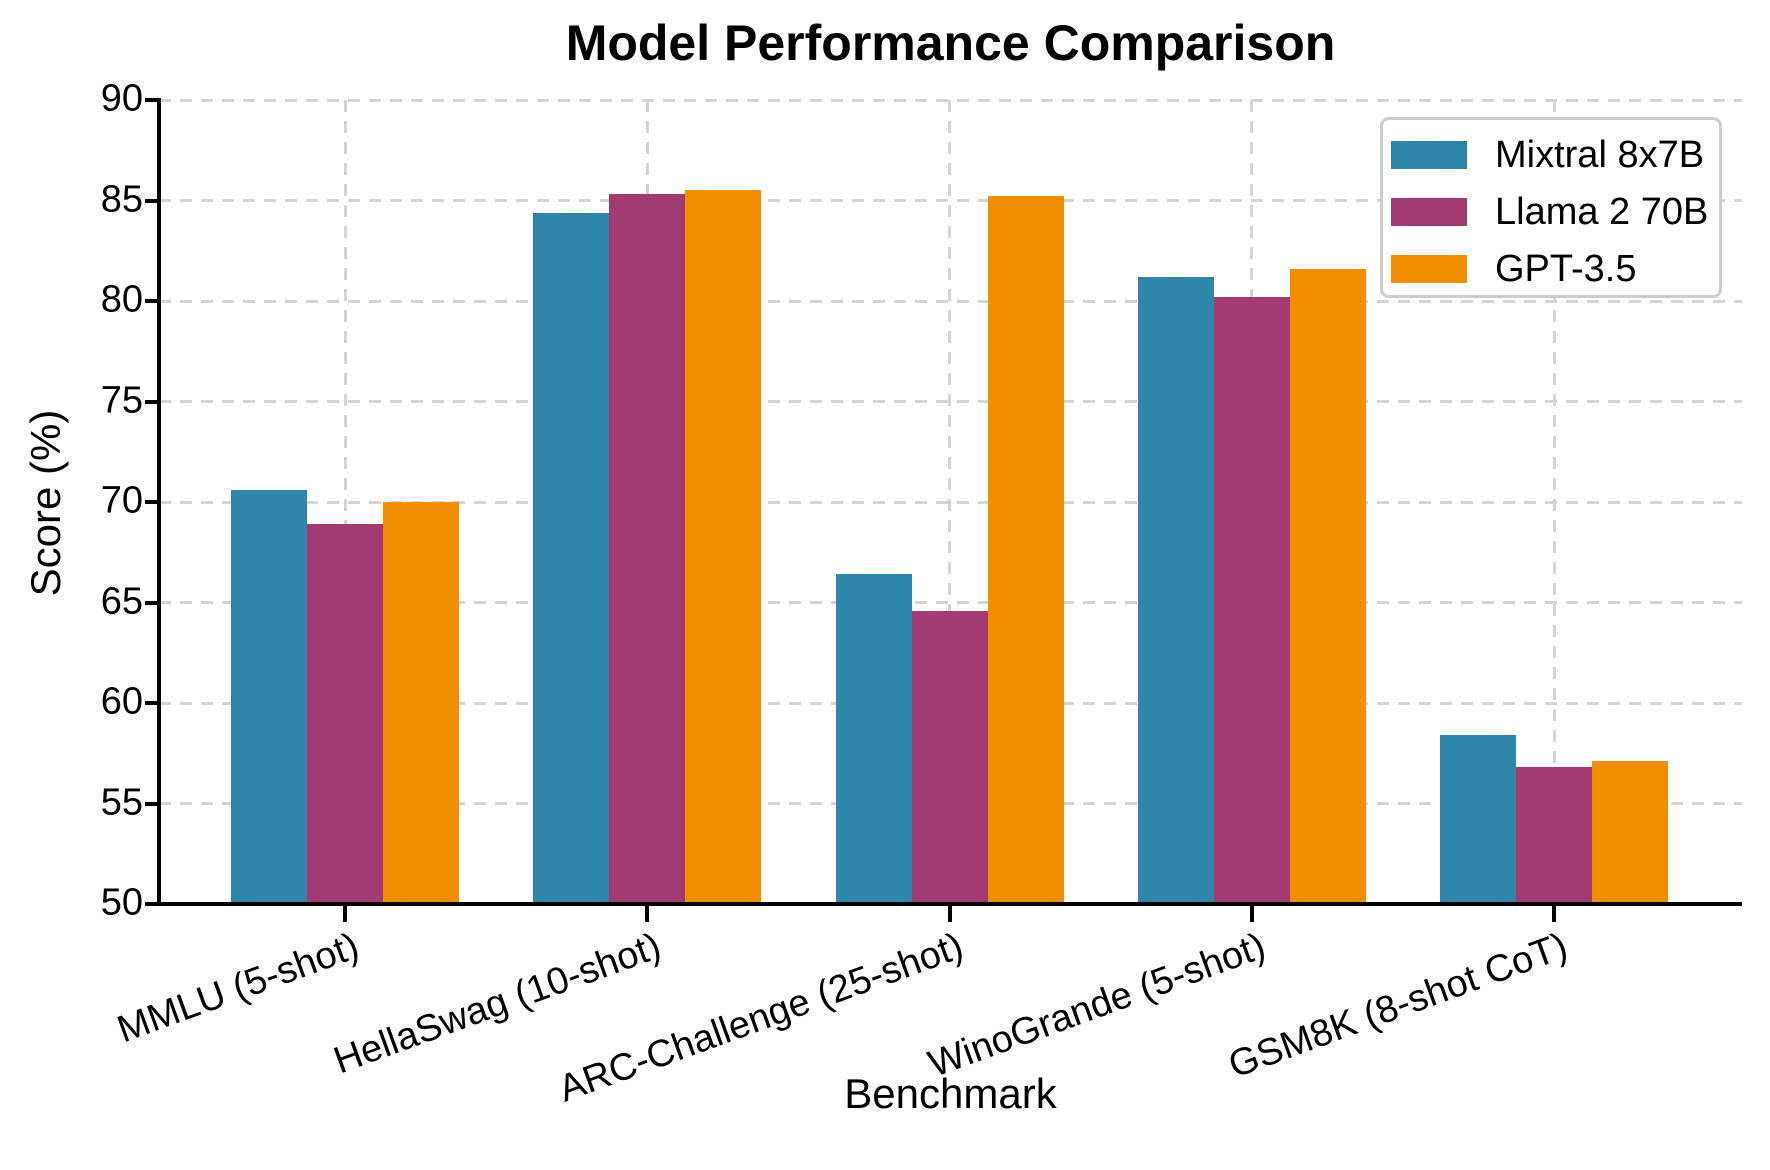  I want to click on x-tick-label-0: MMLU (5-shot), so click(238, 988).